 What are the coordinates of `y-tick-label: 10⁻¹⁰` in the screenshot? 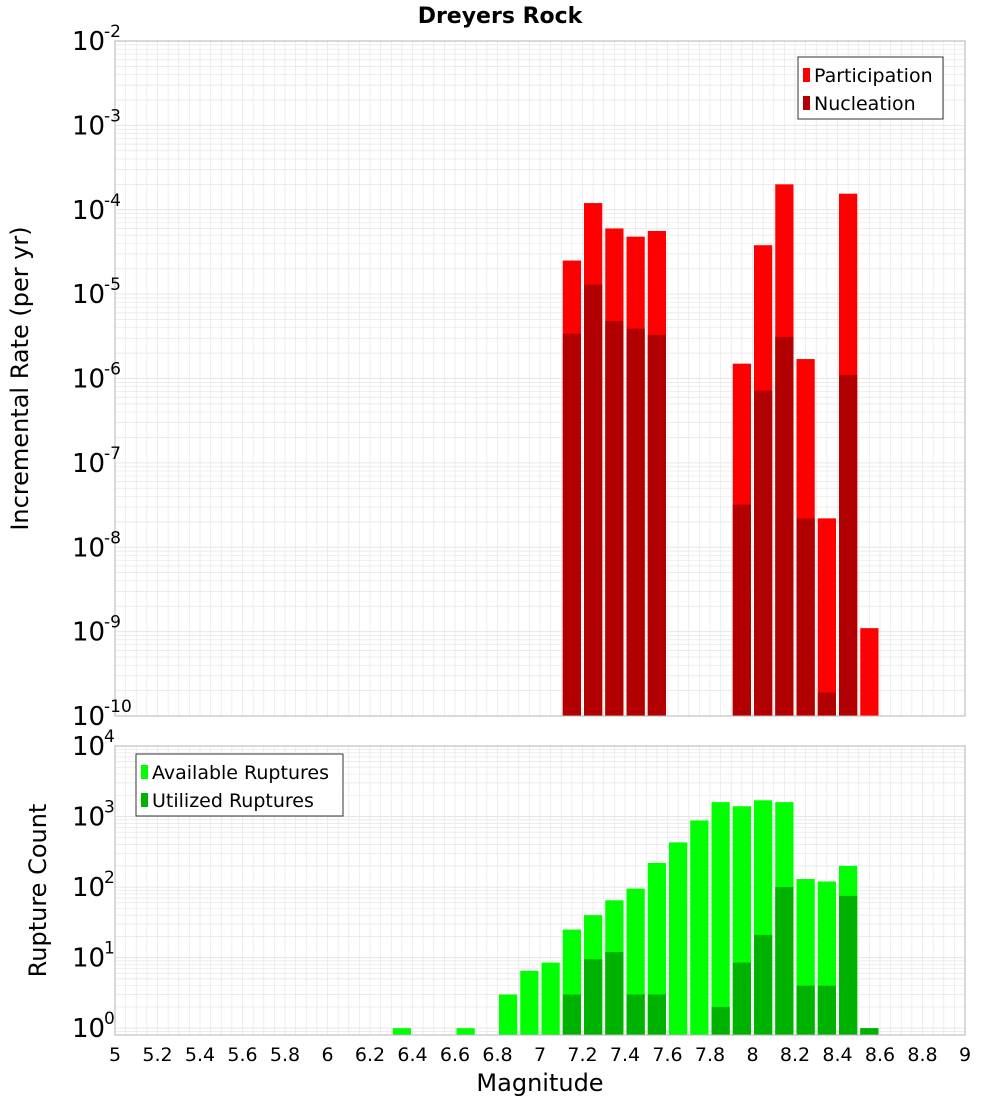 It's located at (102, 714).